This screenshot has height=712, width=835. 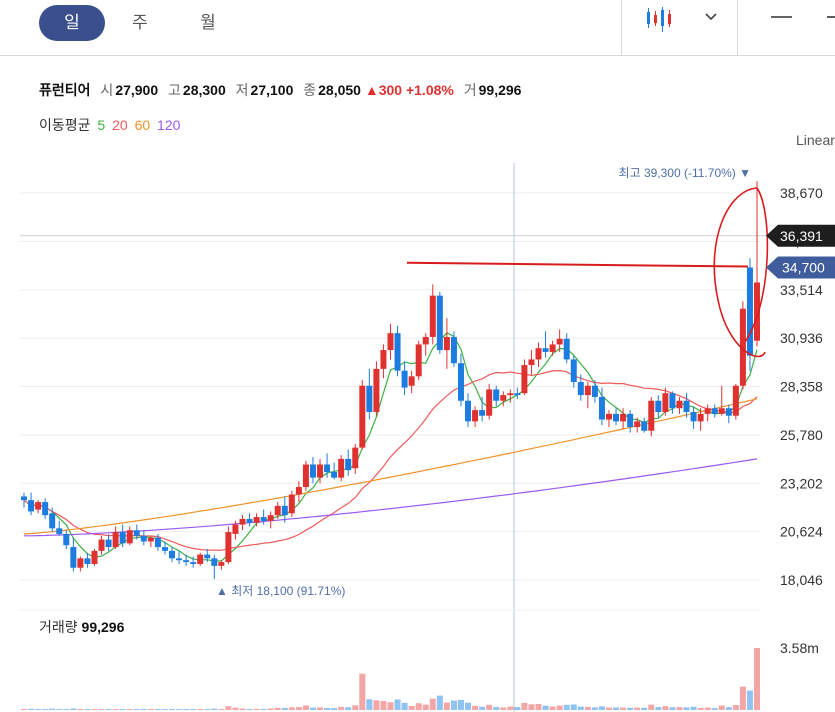 What do you see at coordinates (662, 20) in the screenshot?
I see `candlestick-icon` at bounding box center [662, 20].